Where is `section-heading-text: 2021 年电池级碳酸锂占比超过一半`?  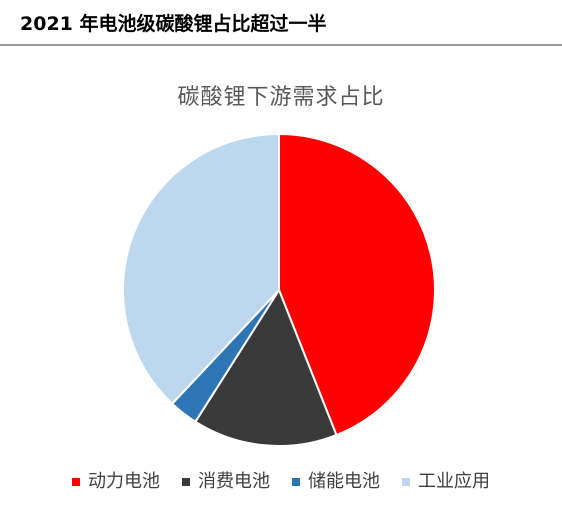
section-heading-text: 2021 年电池级碳酸锂占比超过一半 is located at coordinates (173, 24).